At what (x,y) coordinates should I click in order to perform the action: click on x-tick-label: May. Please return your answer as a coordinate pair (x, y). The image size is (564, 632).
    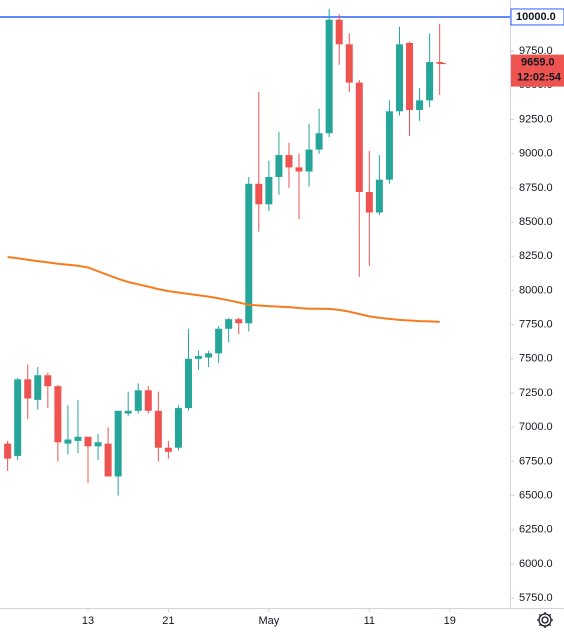
    Looking at the image, I should click on (268, 621).